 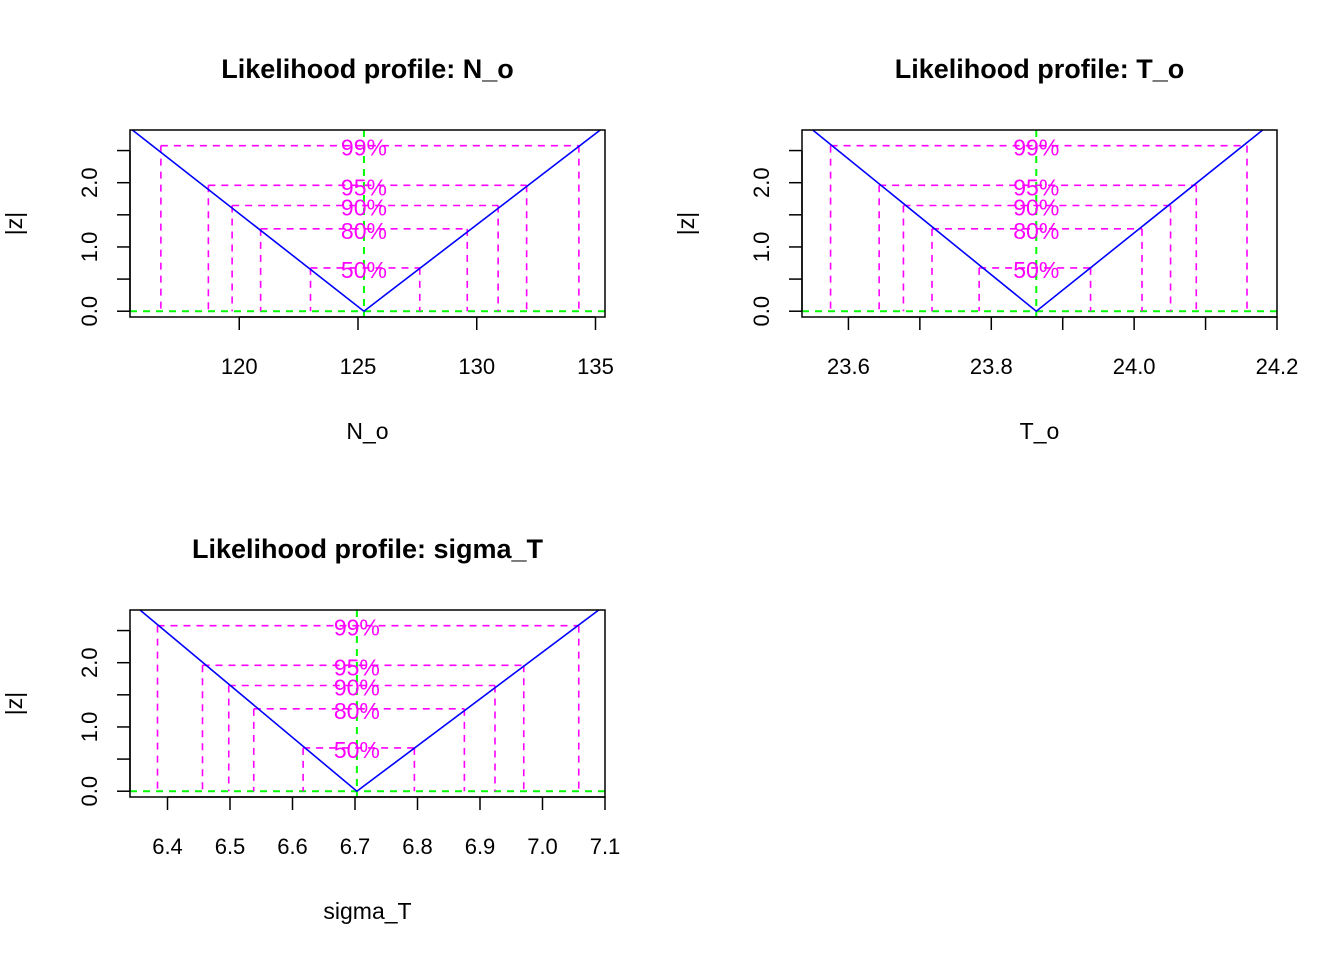 What do you see at coordinates (1040, 431) in the screenshot?
I see `x-axis-label: T_o` at bounding box center [1040, 431].